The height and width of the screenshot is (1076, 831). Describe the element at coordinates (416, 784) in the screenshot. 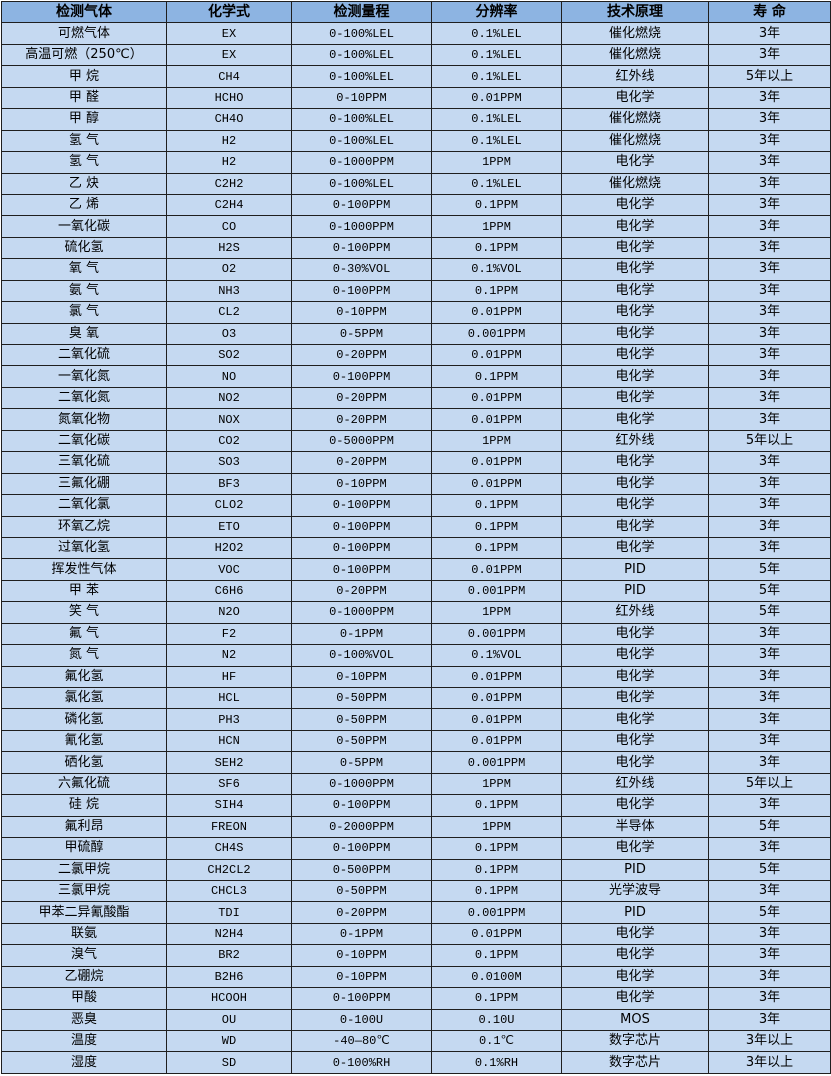

I see `table-row: 六氟化硫 SF6 0-1000PPM 1PPM 红外线 5年以上` at that location.